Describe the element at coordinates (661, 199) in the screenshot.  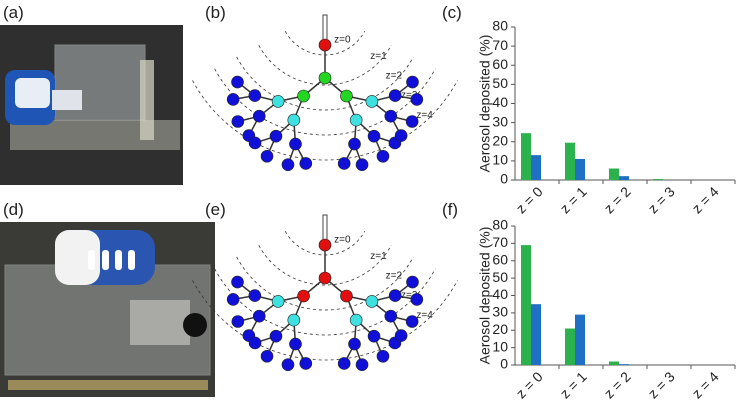
I see `x-tick-label: z = 3` at that location.